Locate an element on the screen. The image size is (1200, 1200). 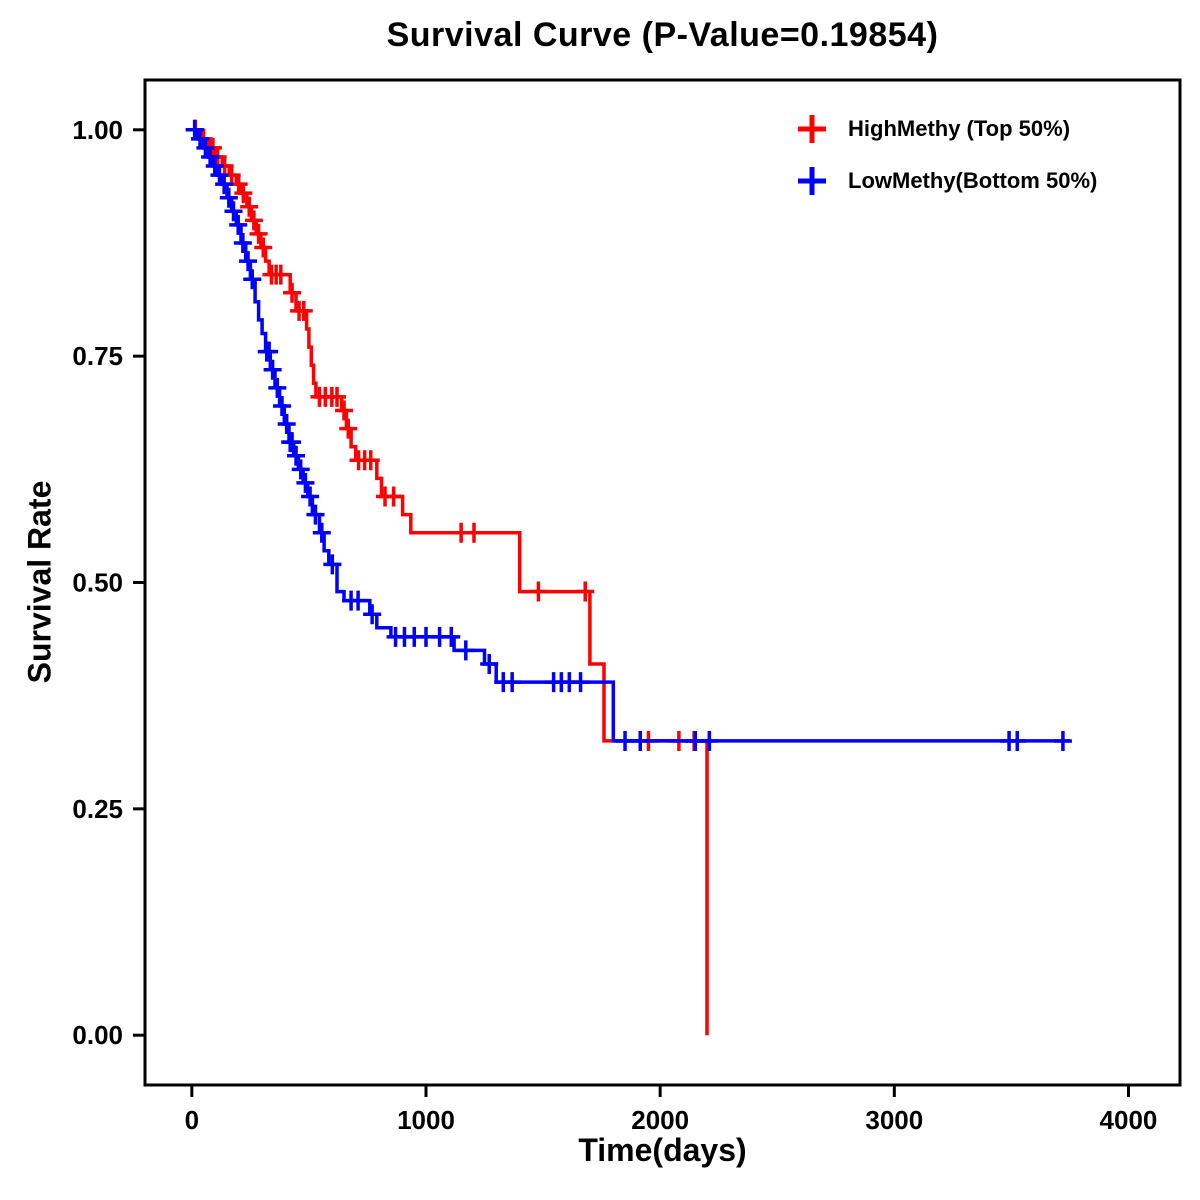
y-tick-label: 1.00 is located at coordinates (97, 130).